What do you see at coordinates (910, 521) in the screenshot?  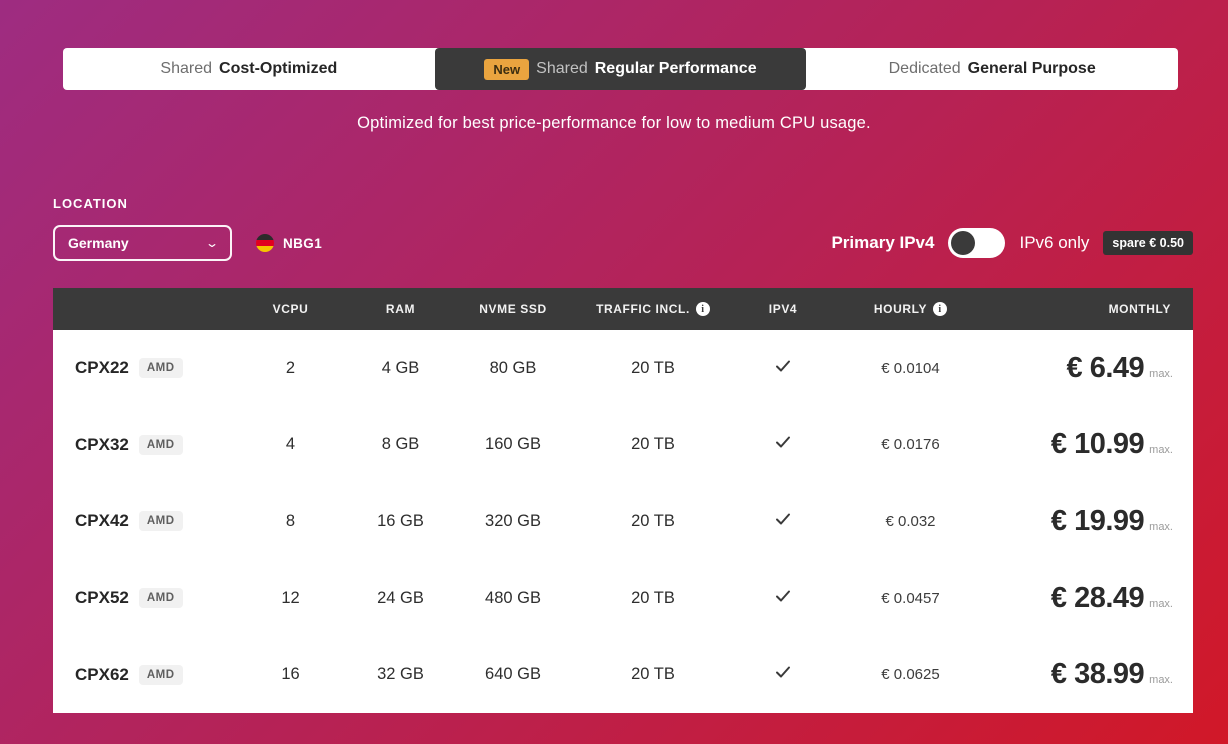 I see `hourly-price: € 0.032` at bounding box center [910, 521].